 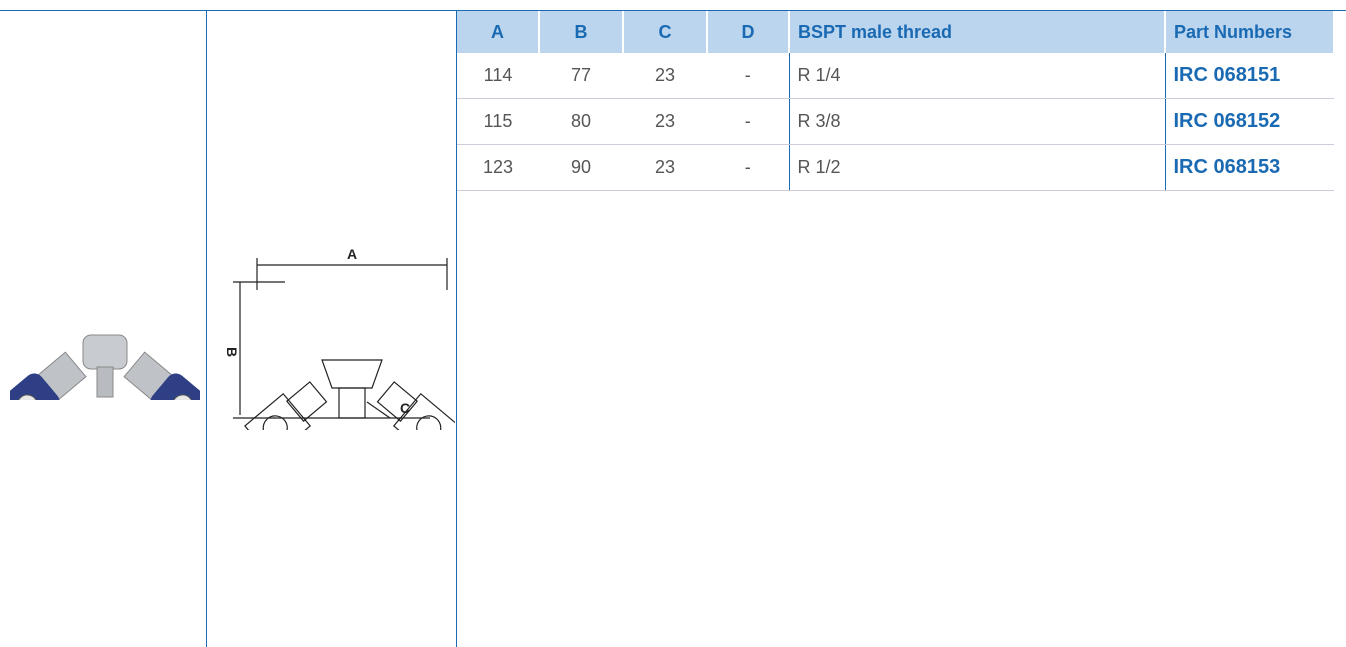 What do you see at coordinates (232, 352) in the screenshot?
I see `dim-label: B` at bounding box center [232, 352].